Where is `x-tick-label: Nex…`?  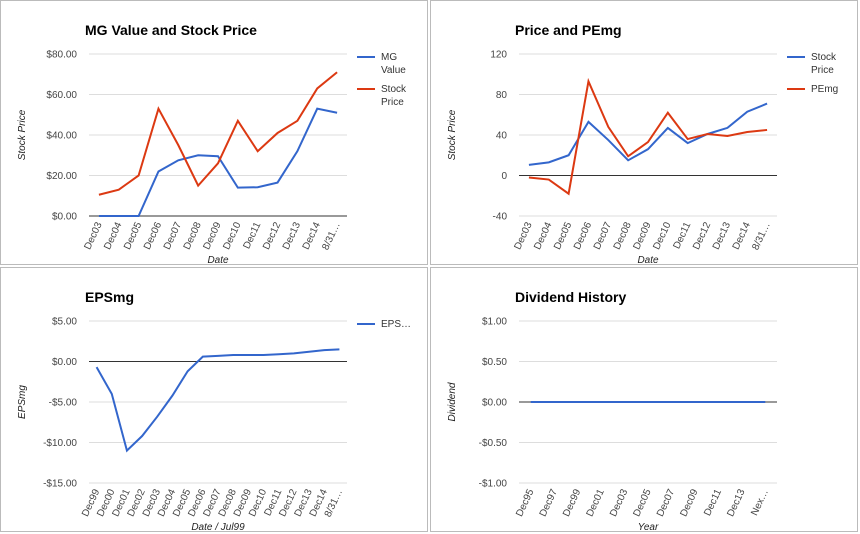
x-tick-label: Nex… is located at coordinates (760, 503).